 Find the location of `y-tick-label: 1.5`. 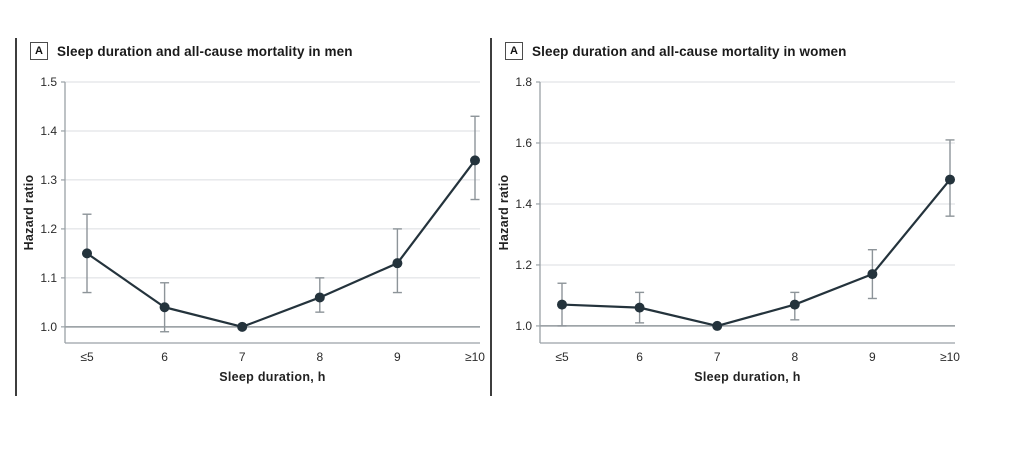

y-tick-label: 1.5 is located at coordinates (48, 82).